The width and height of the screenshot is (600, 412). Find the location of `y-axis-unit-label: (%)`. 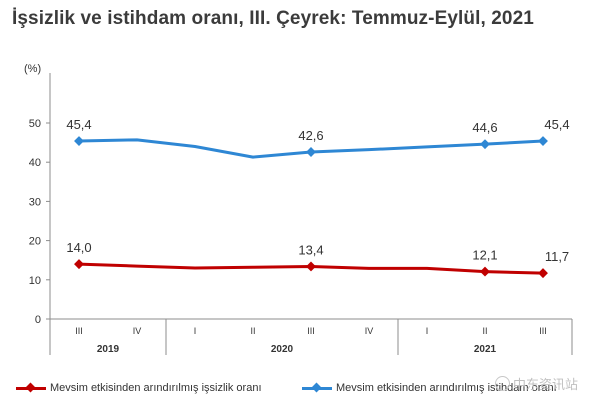

y-axis-unit-label: (%) is located at coordinates (32, 69).